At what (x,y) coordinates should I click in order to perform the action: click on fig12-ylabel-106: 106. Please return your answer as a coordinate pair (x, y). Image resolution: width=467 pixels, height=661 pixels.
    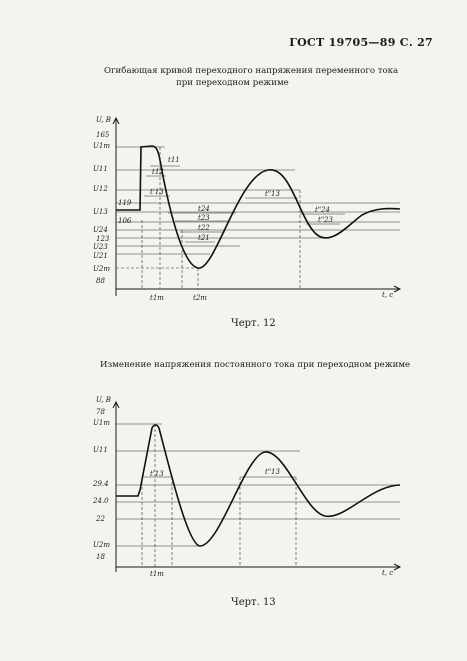
    Looking at the image, I should click on (125, 221).